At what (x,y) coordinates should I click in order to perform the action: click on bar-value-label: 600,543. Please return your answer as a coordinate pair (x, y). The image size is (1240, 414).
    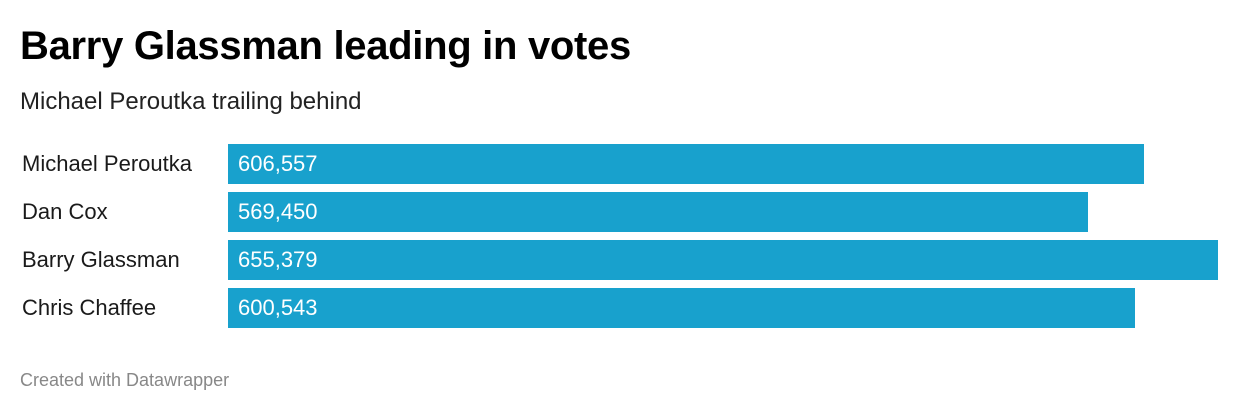
    Looking at the image, I should click on (278, 307).